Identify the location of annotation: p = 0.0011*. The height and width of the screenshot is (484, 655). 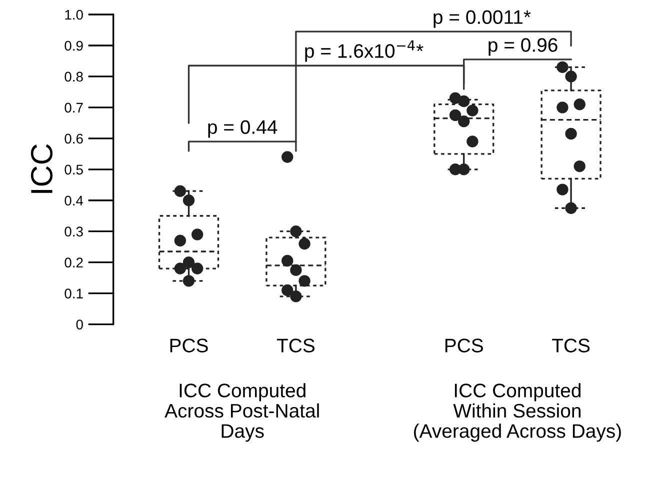
(482, 19).